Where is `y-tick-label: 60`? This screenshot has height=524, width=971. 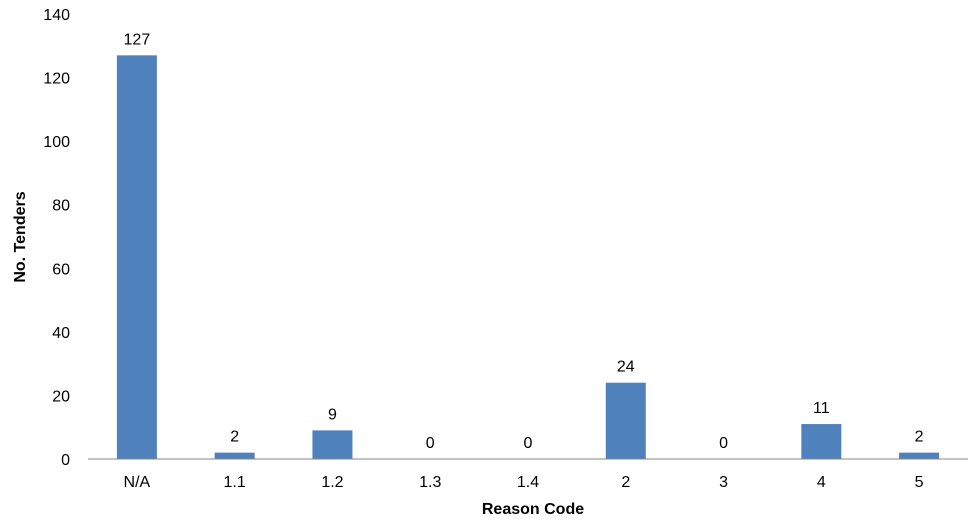
y-tick-label: 60 is located at coordinates (61, 269).